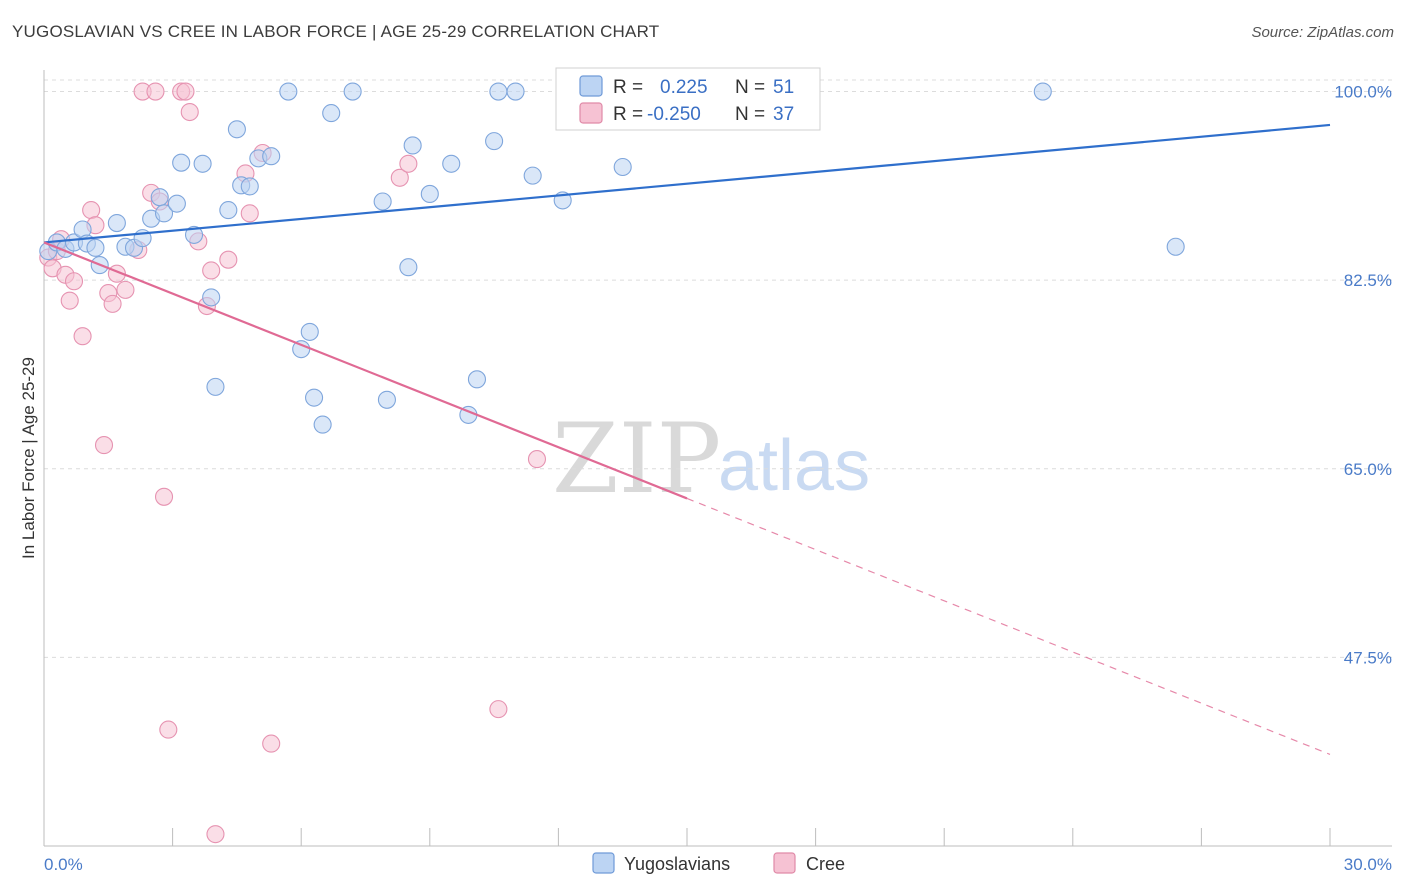 This screenshot has width=1406, height=892. Describe the element at coordinates (1368, 280) in the screenshot. I see `y-tick-label-2: 82.5%` at that location.